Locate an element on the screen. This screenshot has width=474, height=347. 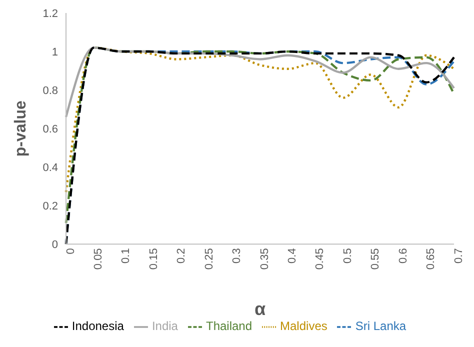
y-tick-label: 0.6 is located at coordinates (50, 129).